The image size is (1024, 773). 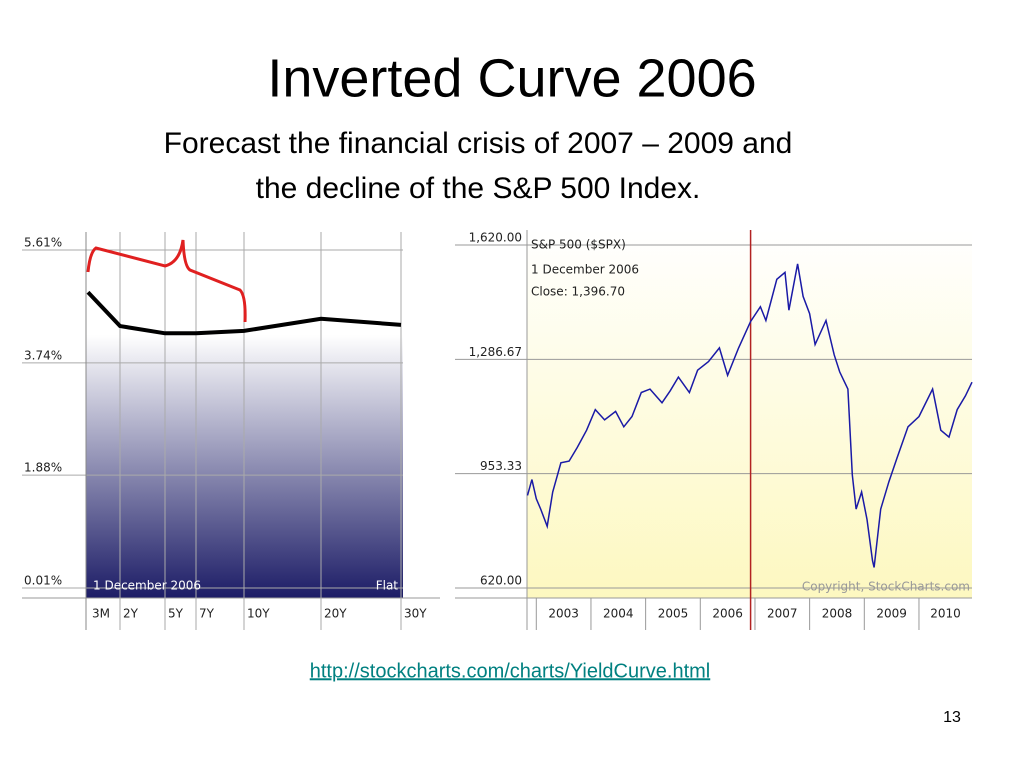 I want to click on chart-title: S&P 500 ($SPX), so click(x=578, y=245).